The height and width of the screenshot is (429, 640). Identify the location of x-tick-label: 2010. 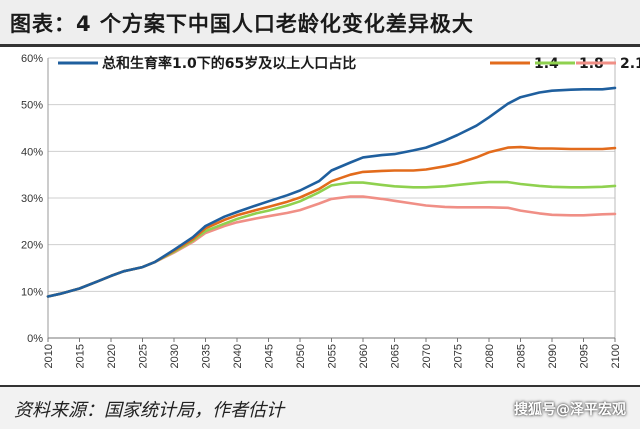
(49, 356).